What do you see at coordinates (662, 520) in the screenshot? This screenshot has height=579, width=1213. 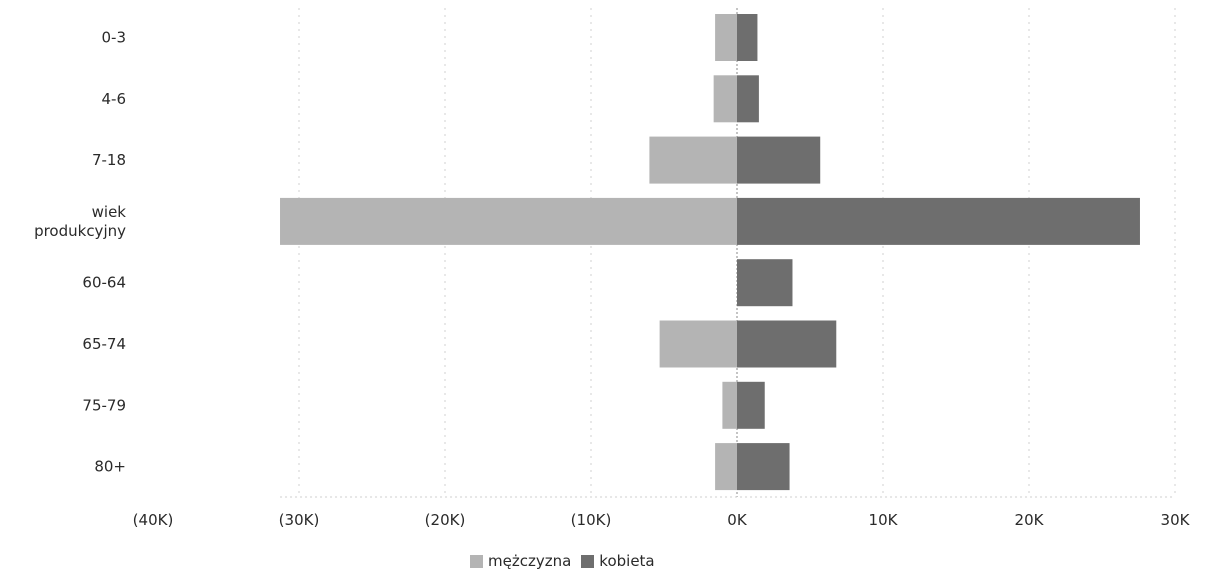 I see `x-axis-tick-labels: (40K) (30K) (20K) (10K) 0K 10K 20K 30K` at bounding box center [662, 520].